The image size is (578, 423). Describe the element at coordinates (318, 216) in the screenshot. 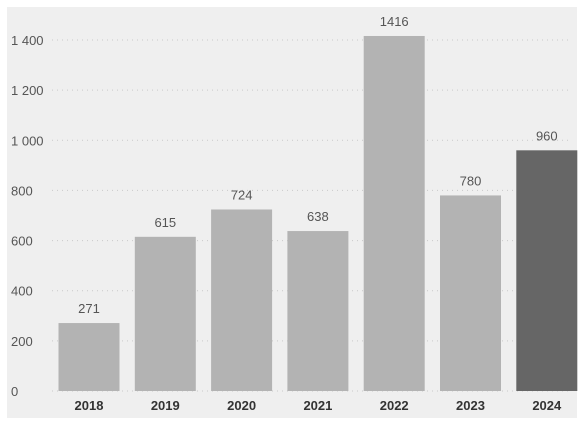

I see `data-label-2021: 638` at that location.